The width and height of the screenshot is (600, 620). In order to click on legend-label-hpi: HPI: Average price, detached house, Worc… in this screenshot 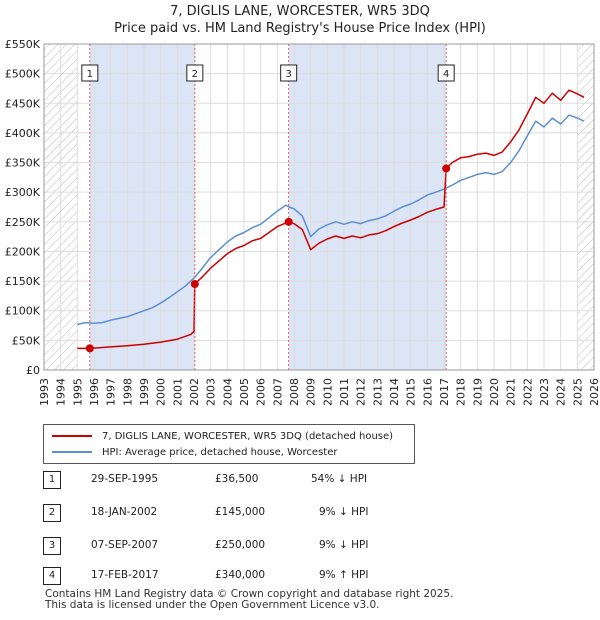, I will do `click(220, 452)`.